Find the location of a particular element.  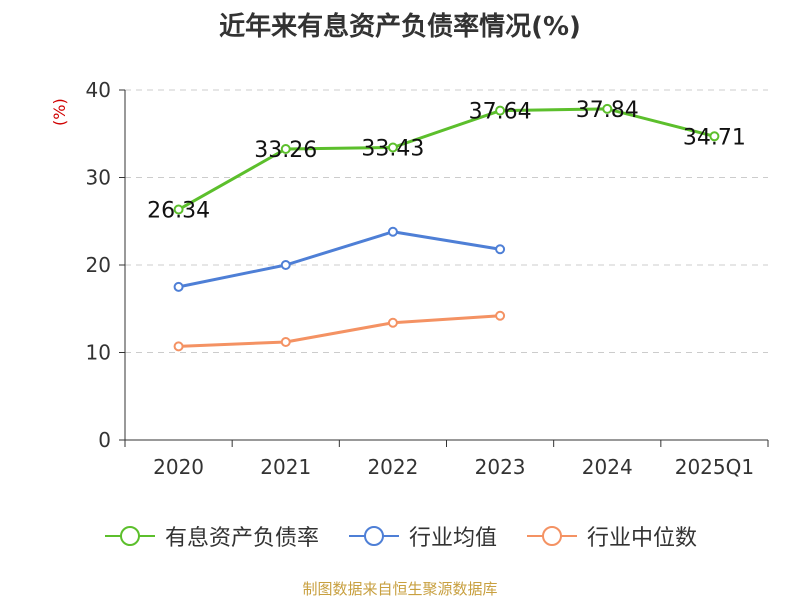

series-line-industry_mean is located at coordinates (339, 259).